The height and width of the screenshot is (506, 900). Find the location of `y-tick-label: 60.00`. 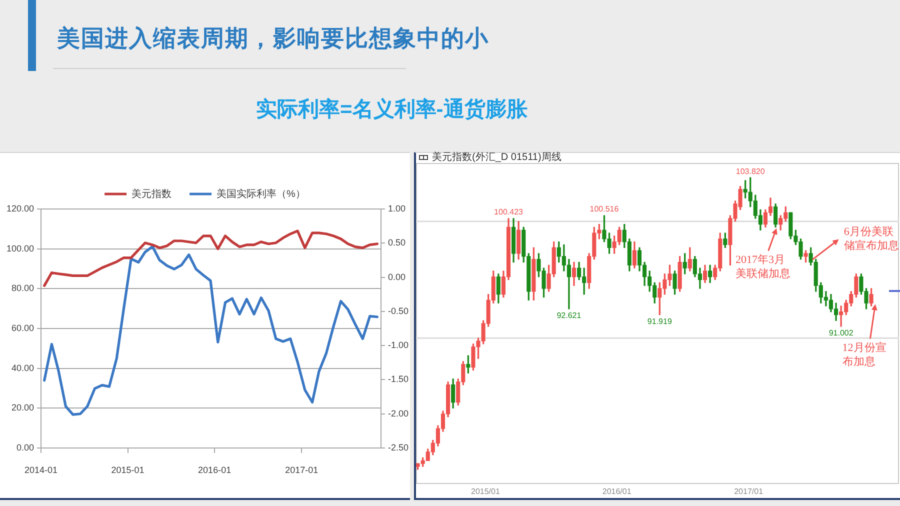

y-tick-label: 60.00 is located at coordinates (22, 327).